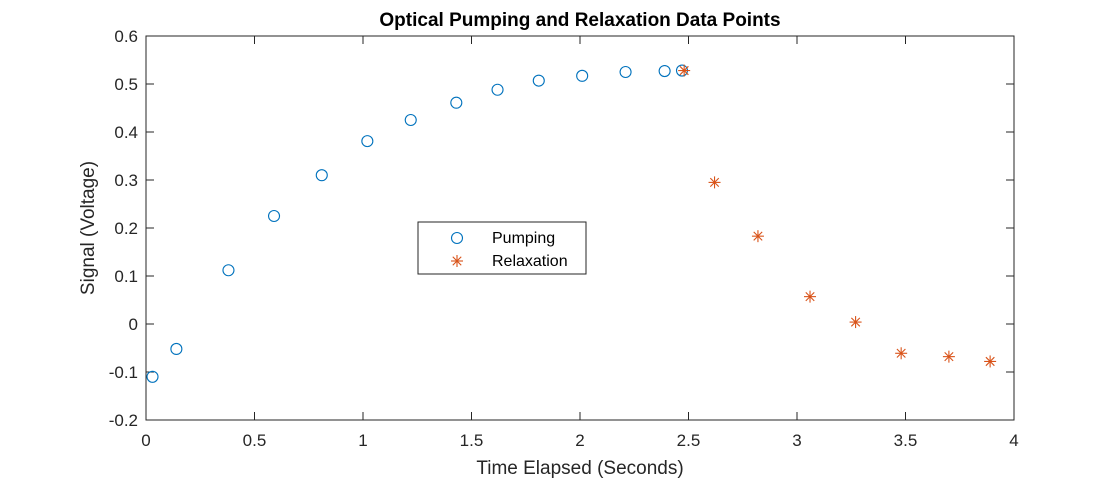 The height and width of the screenshot is (480, 1120). What do you see at coordinates (906, 440) in the screenshot?
I see `x-tick-label: 3.5` at bounding box center [906, 440].